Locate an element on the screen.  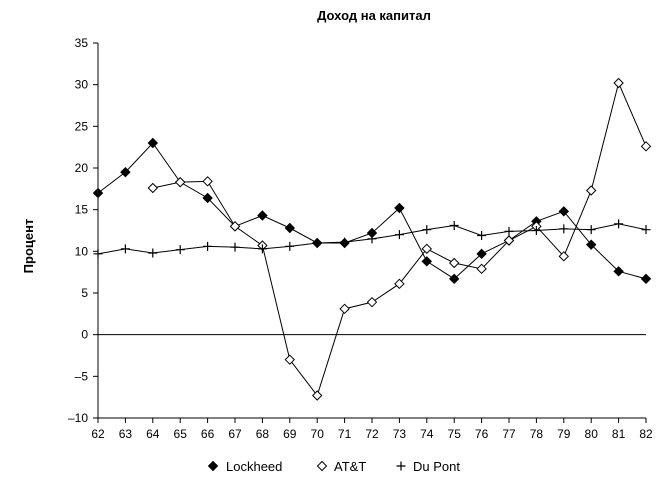
x-tick-label: 79 is located at coordinates (564, 434).